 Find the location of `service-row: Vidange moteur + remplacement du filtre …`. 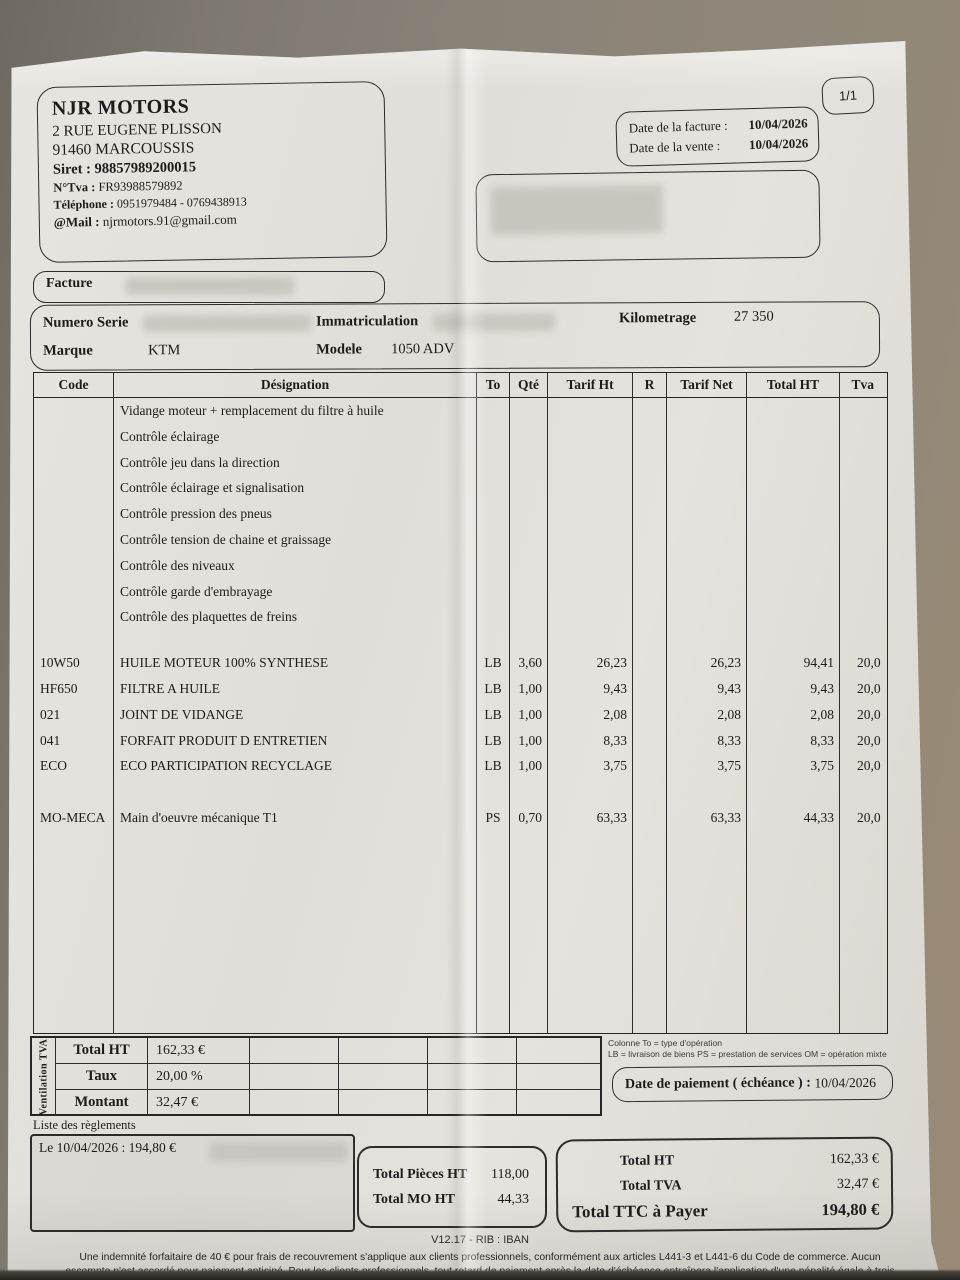

service-row: Vidange moteur + remplacement du filtre … is located at coordinates (460, 411).